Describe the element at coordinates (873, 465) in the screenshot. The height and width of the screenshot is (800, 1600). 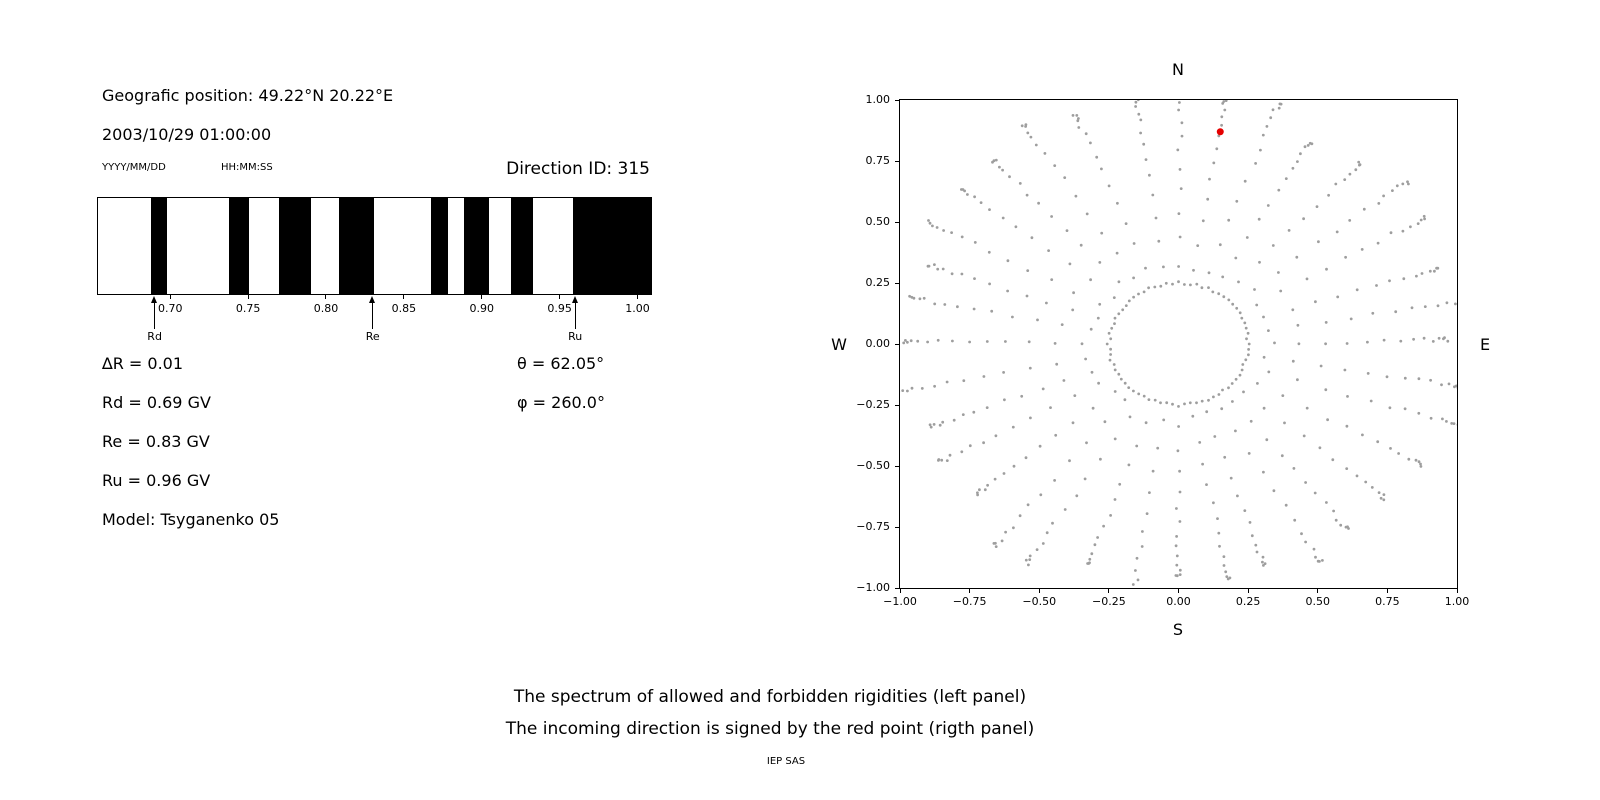
I see `scatter-y-tick-label: −0.50` at that location.